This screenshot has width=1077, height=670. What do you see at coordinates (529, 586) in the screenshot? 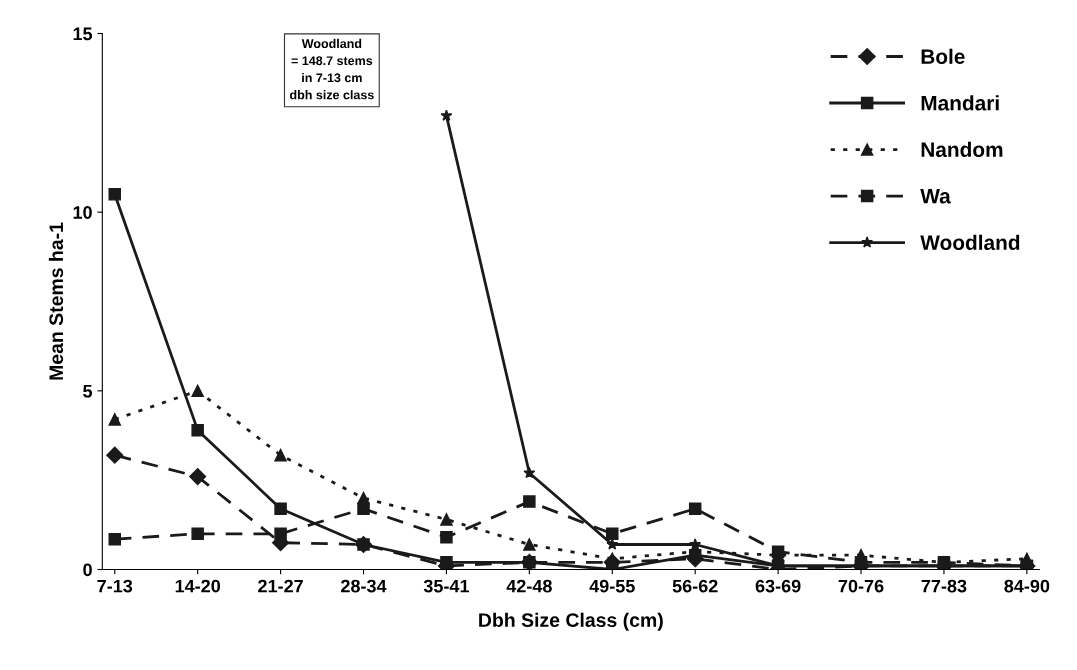
I see `x-tick-label: 42-48` at bounding box center [529, 586].